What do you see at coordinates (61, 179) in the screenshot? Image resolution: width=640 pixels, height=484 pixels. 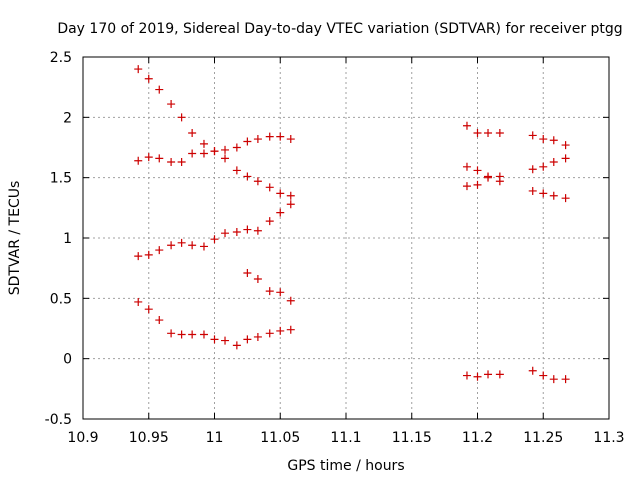 I see `y-tick-label: 1.5` at bounding box center [61, 179].